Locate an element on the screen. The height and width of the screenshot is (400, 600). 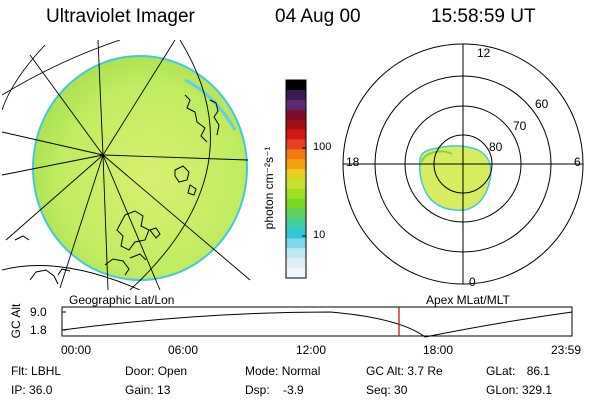
timeline-xtick-3: 18:00 is located at coordinates (438, 350).